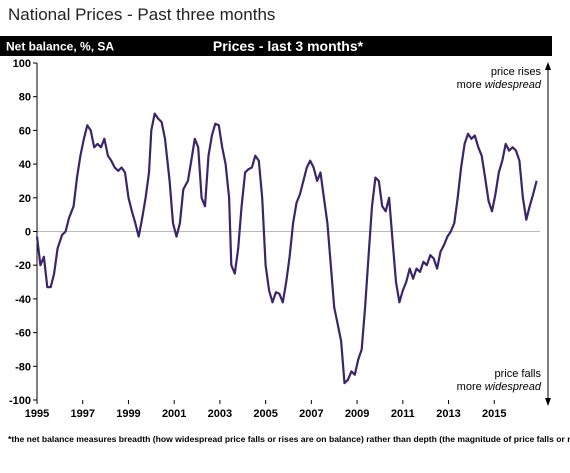  I want to click on y-tick-label: 20, so click(25, 199).